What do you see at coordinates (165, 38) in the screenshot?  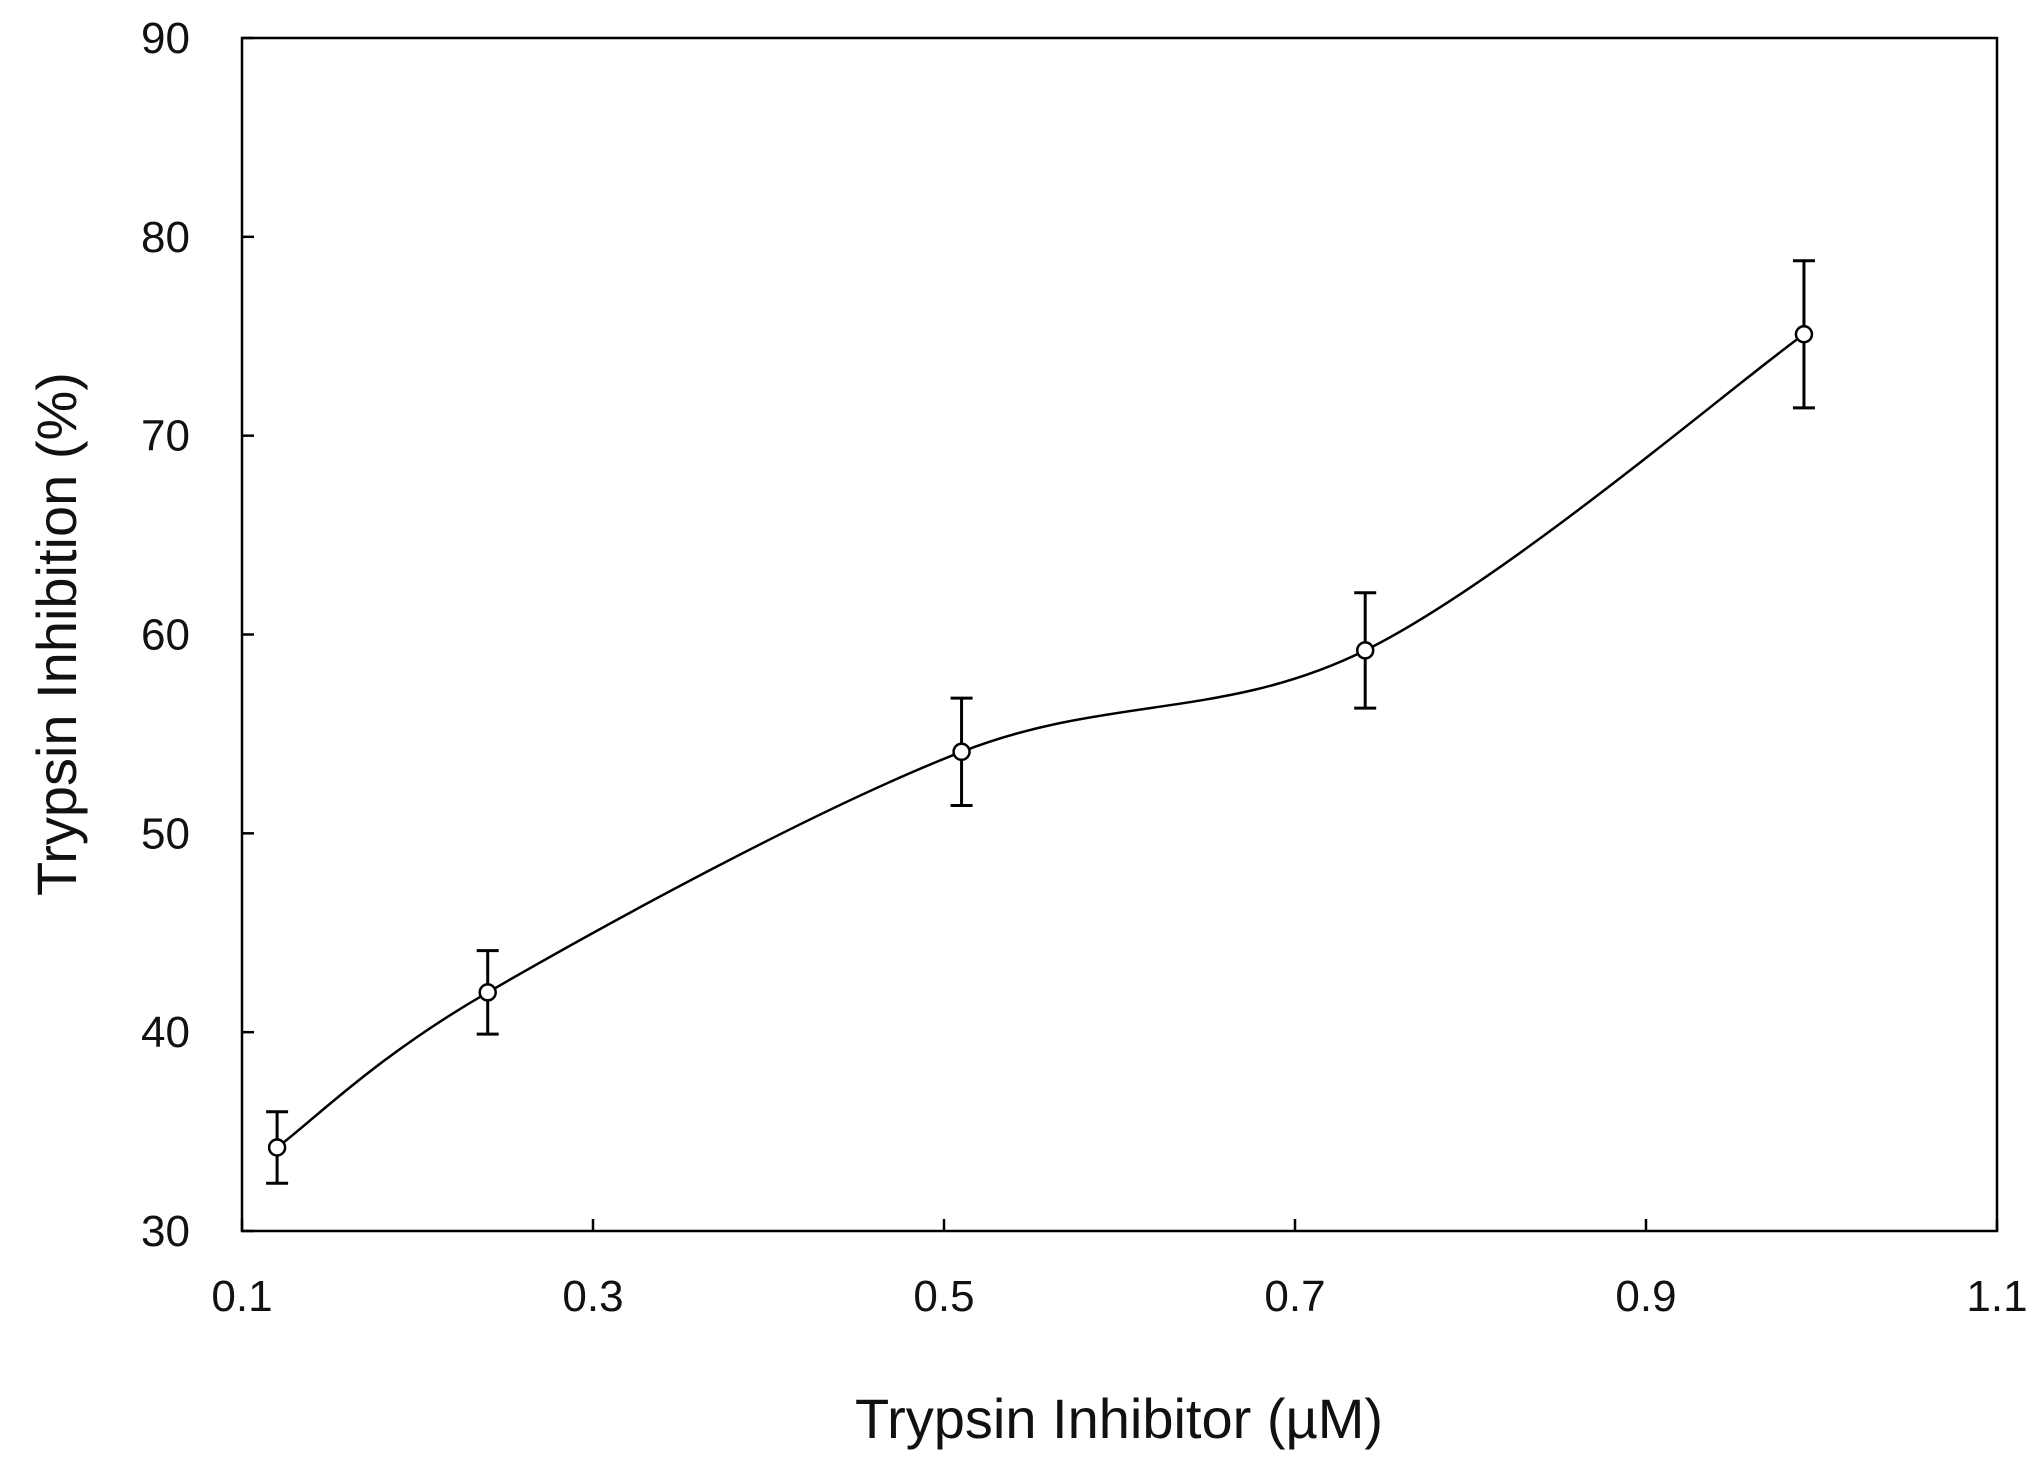 I see `y-tick-label: 90` at bounding box center [165, 38].